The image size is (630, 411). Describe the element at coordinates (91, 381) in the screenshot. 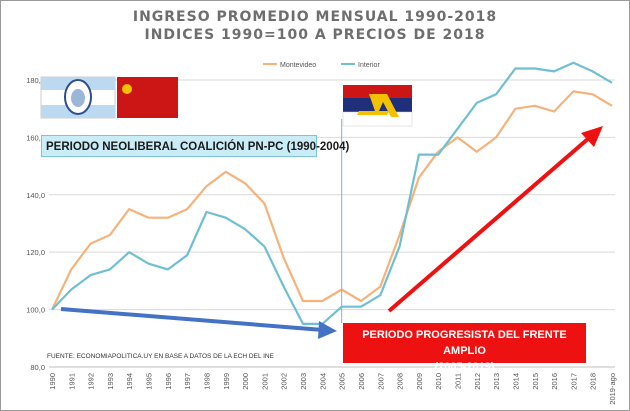

I see `x-tick-label: 1992` at that location.